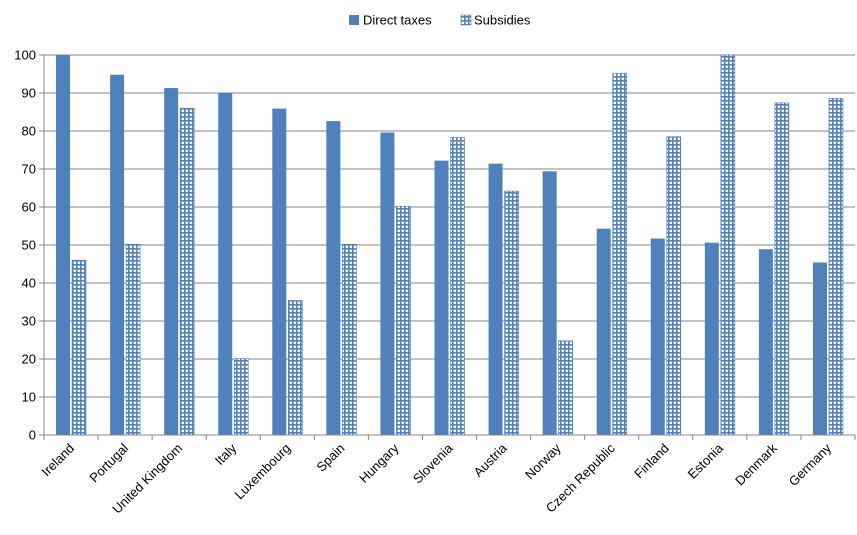 Image resolution: width=857 pixels, height=535 pixels. Describe the element at coordinates (354, 20) in the screenshot. I see `legend-swatch-direct-taxes` at that location.